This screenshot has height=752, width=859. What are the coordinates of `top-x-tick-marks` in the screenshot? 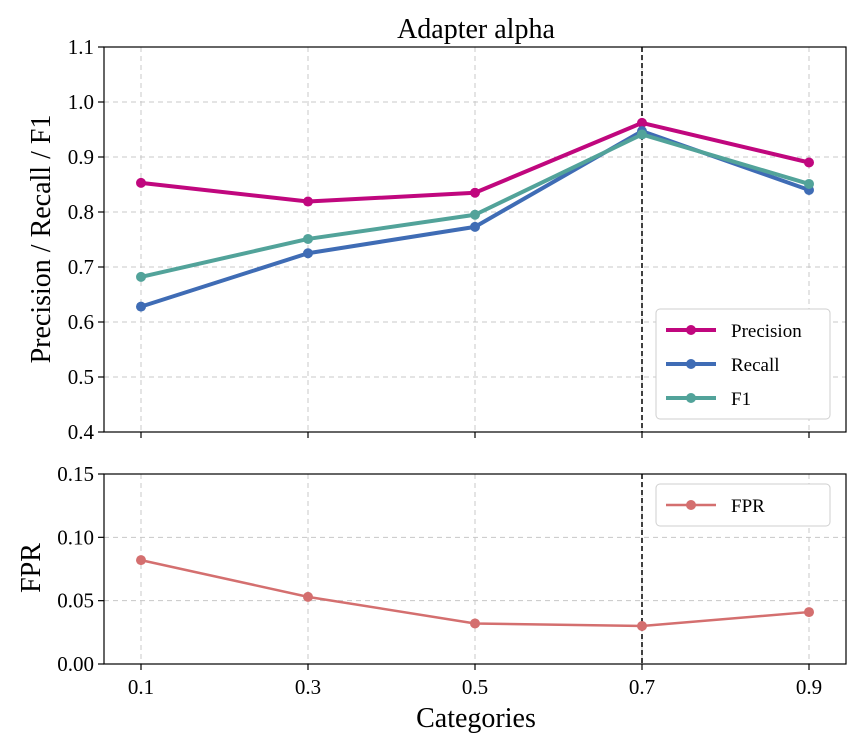 It's located at (475, 435).